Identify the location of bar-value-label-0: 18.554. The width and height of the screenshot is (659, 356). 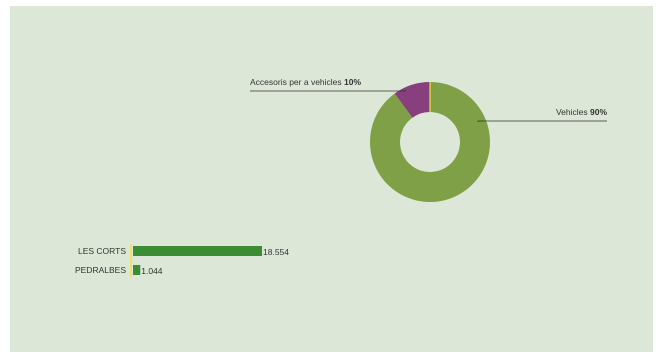
(276, 252).